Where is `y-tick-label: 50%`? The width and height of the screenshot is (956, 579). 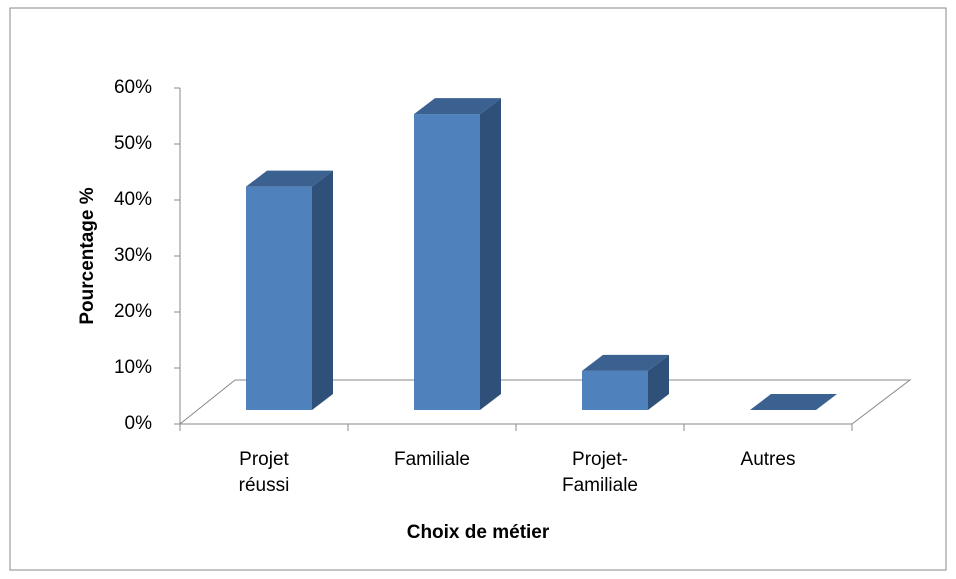
y-tick-label: 50% is located at coordinates (133, 143).